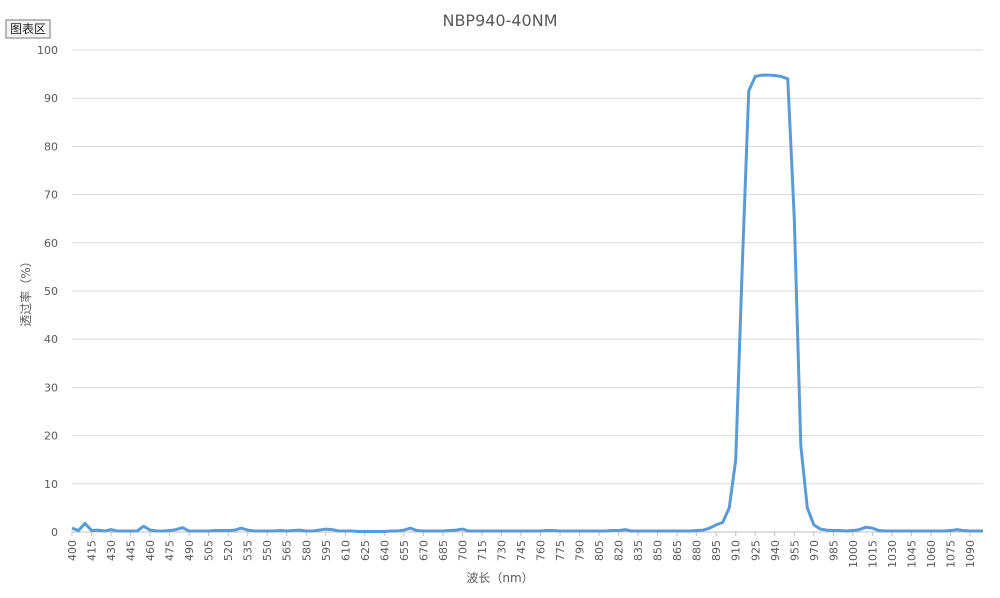 The image size is (1000, 598). What do you see at coordinates (499, 578) in the screenshot?
I see `x-axis-label: 波长（nm）` at bounding box center [499, 578].